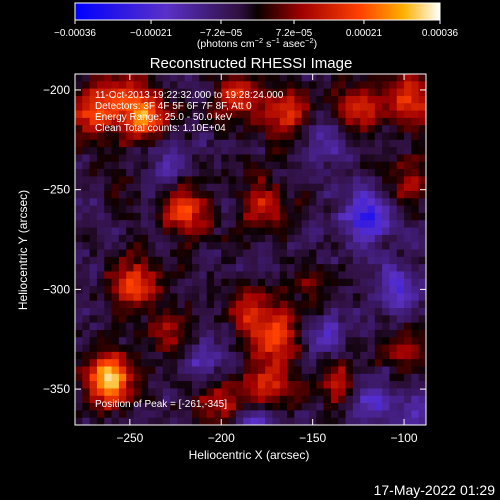 The height and width of the screenshot is (500, 500). What do you see at coordinates (189, 95) in the screenshot?
I see `annotation-line: 11-Oct-2013 19:22:32.000 to 19:28:24.000` at bounding box center [189, 95].